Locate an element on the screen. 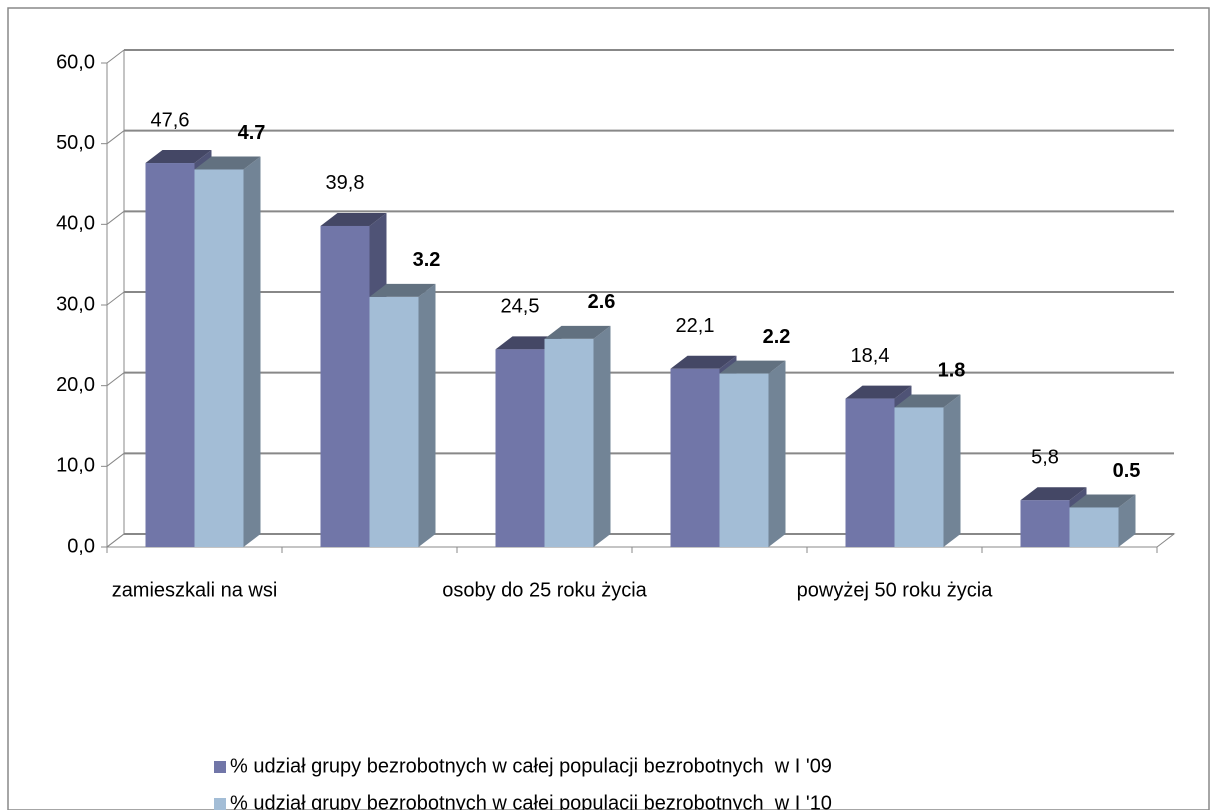 This screenshot has width=1217, height=810. value-label: 18,4 is located at coordinates (870, 356).